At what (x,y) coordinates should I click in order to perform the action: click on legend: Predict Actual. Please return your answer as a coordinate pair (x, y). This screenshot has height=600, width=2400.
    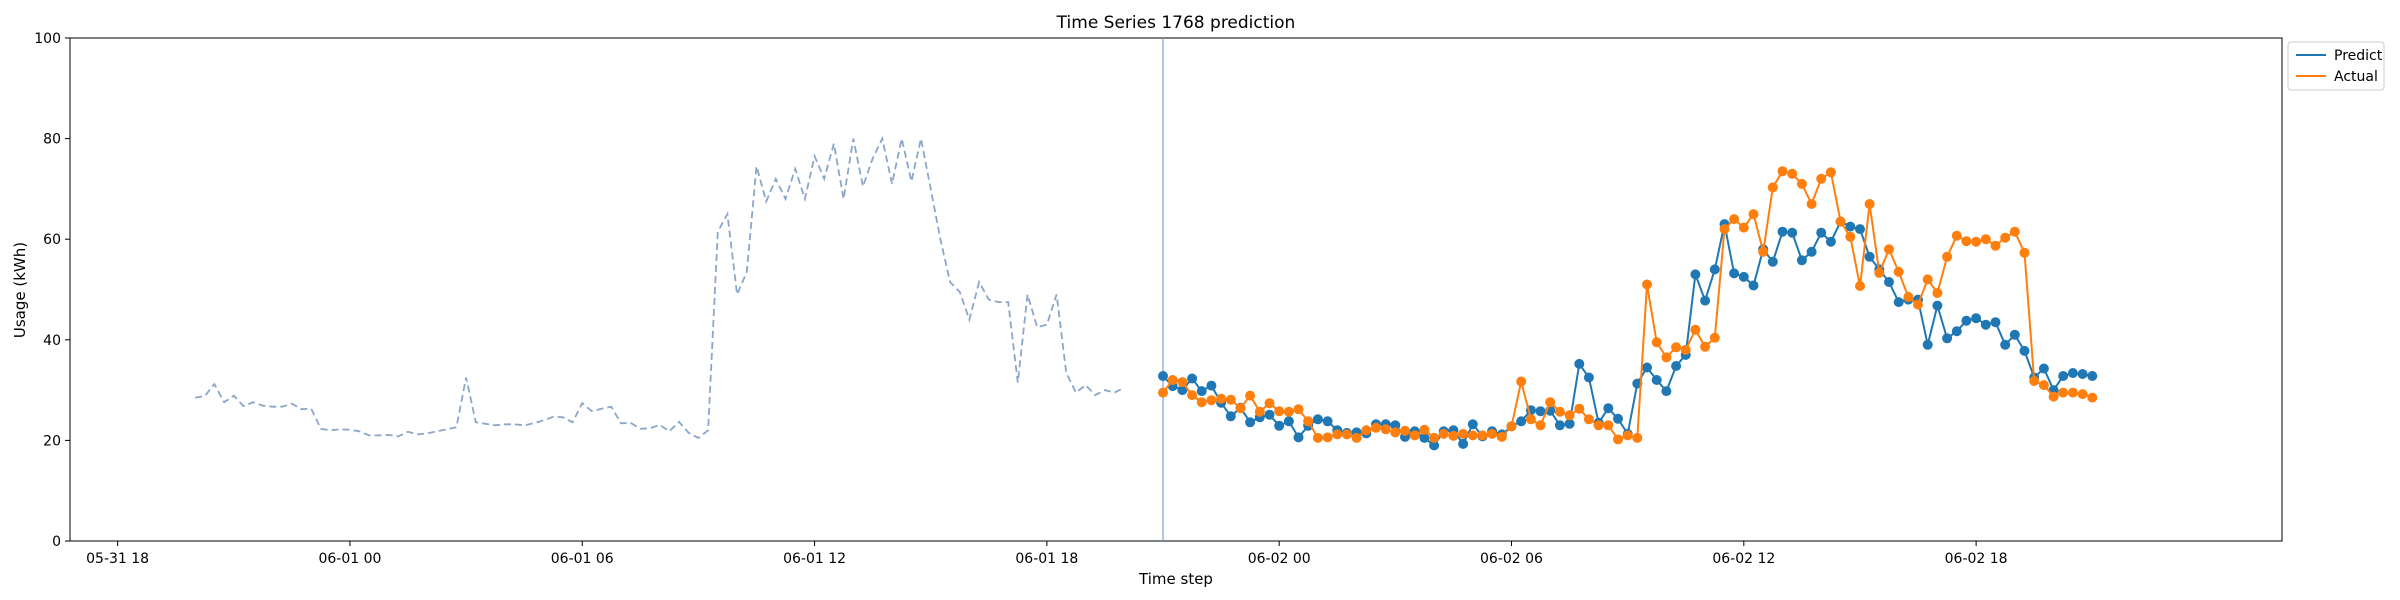
    Looking at the image, I should click on (2336, 66).